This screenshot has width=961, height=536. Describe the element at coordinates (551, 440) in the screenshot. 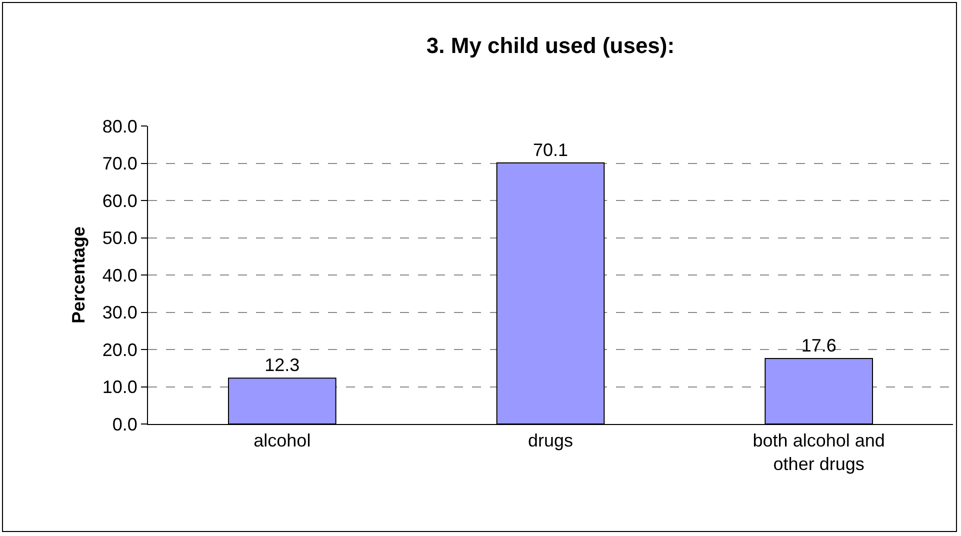

I see `x-tick-label: drugs` at that location.